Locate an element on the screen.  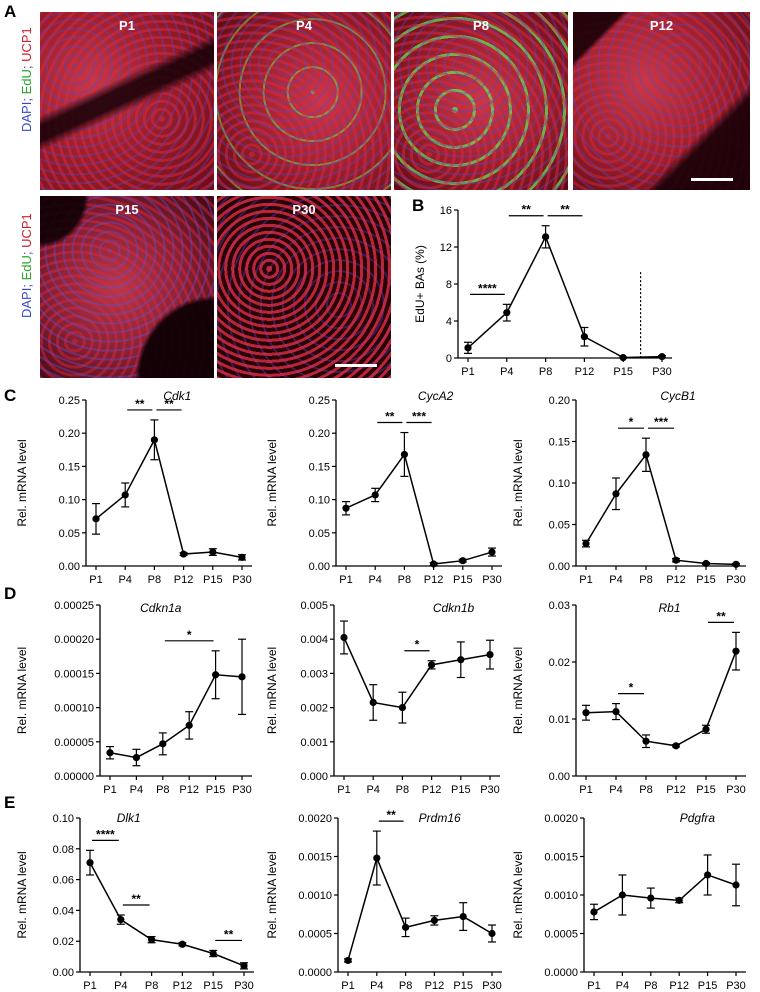
micrograph-label: P12 is located at coordinates (661, 25).